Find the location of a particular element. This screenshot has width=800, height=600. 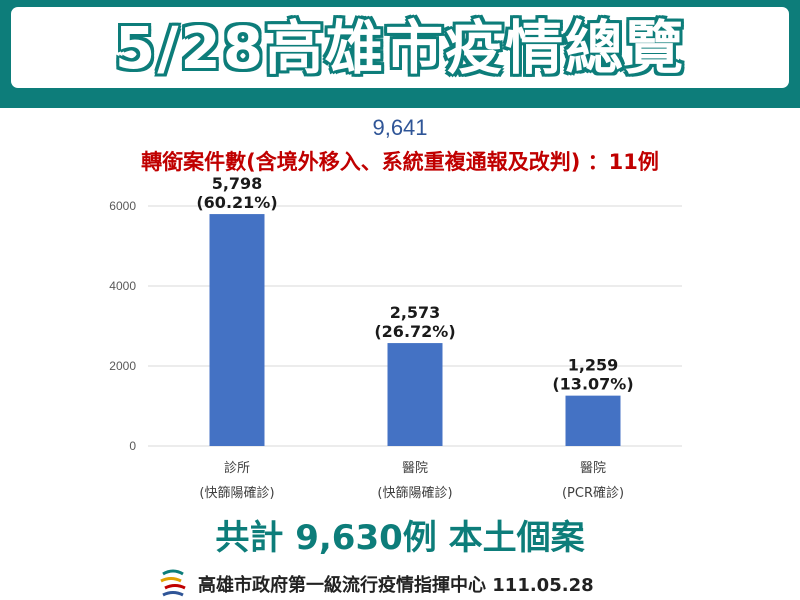

bar-percent-label: (26.72%) is located at coordinates (414, 331).